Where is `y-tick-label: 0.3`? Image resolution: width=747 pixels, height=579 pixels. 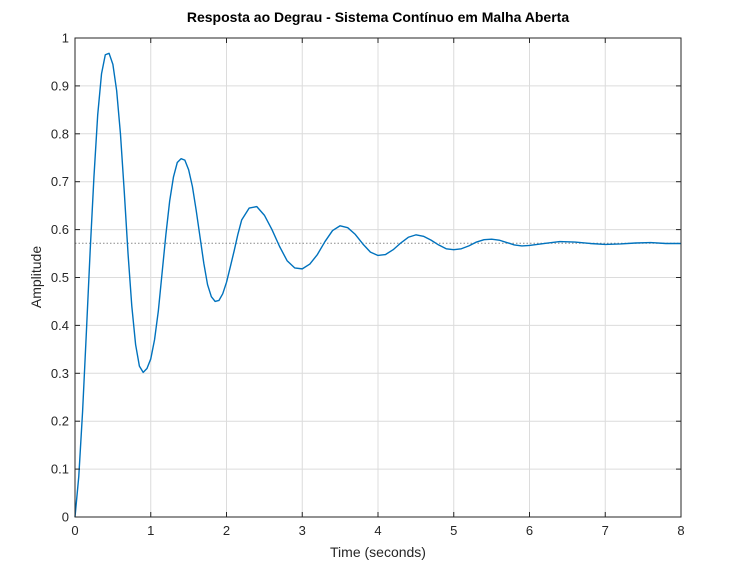
y-tick-label: 0.3 is located at coordinates (60, 373).